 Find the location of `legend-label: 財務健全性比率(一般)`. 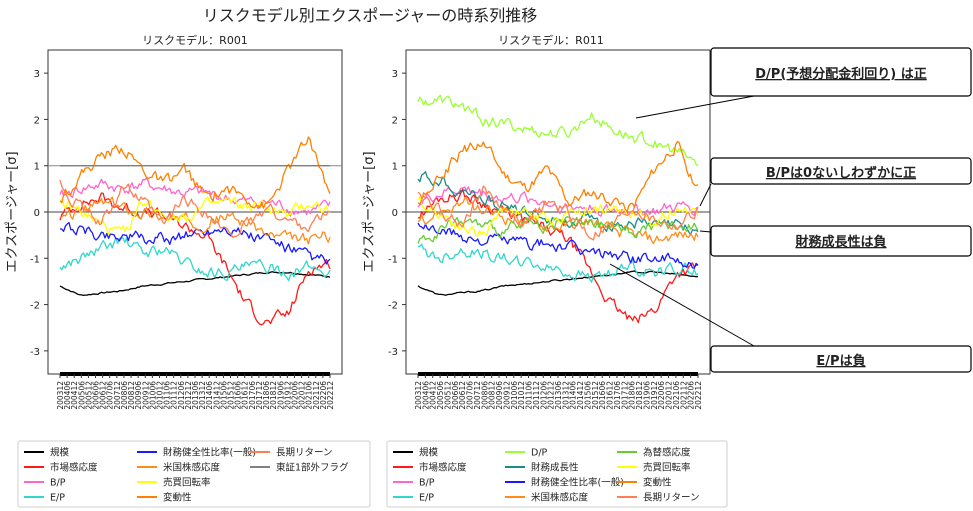

legend-label: 財務健全性比率(一般) is located at coordinates (577, 483).